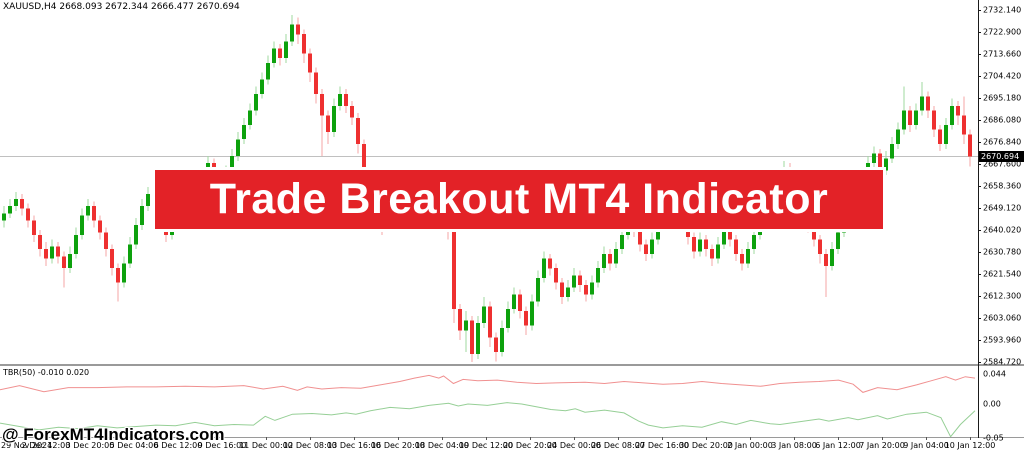  I want to click on price-tick-label: 2686.080, so click(1002, 120).